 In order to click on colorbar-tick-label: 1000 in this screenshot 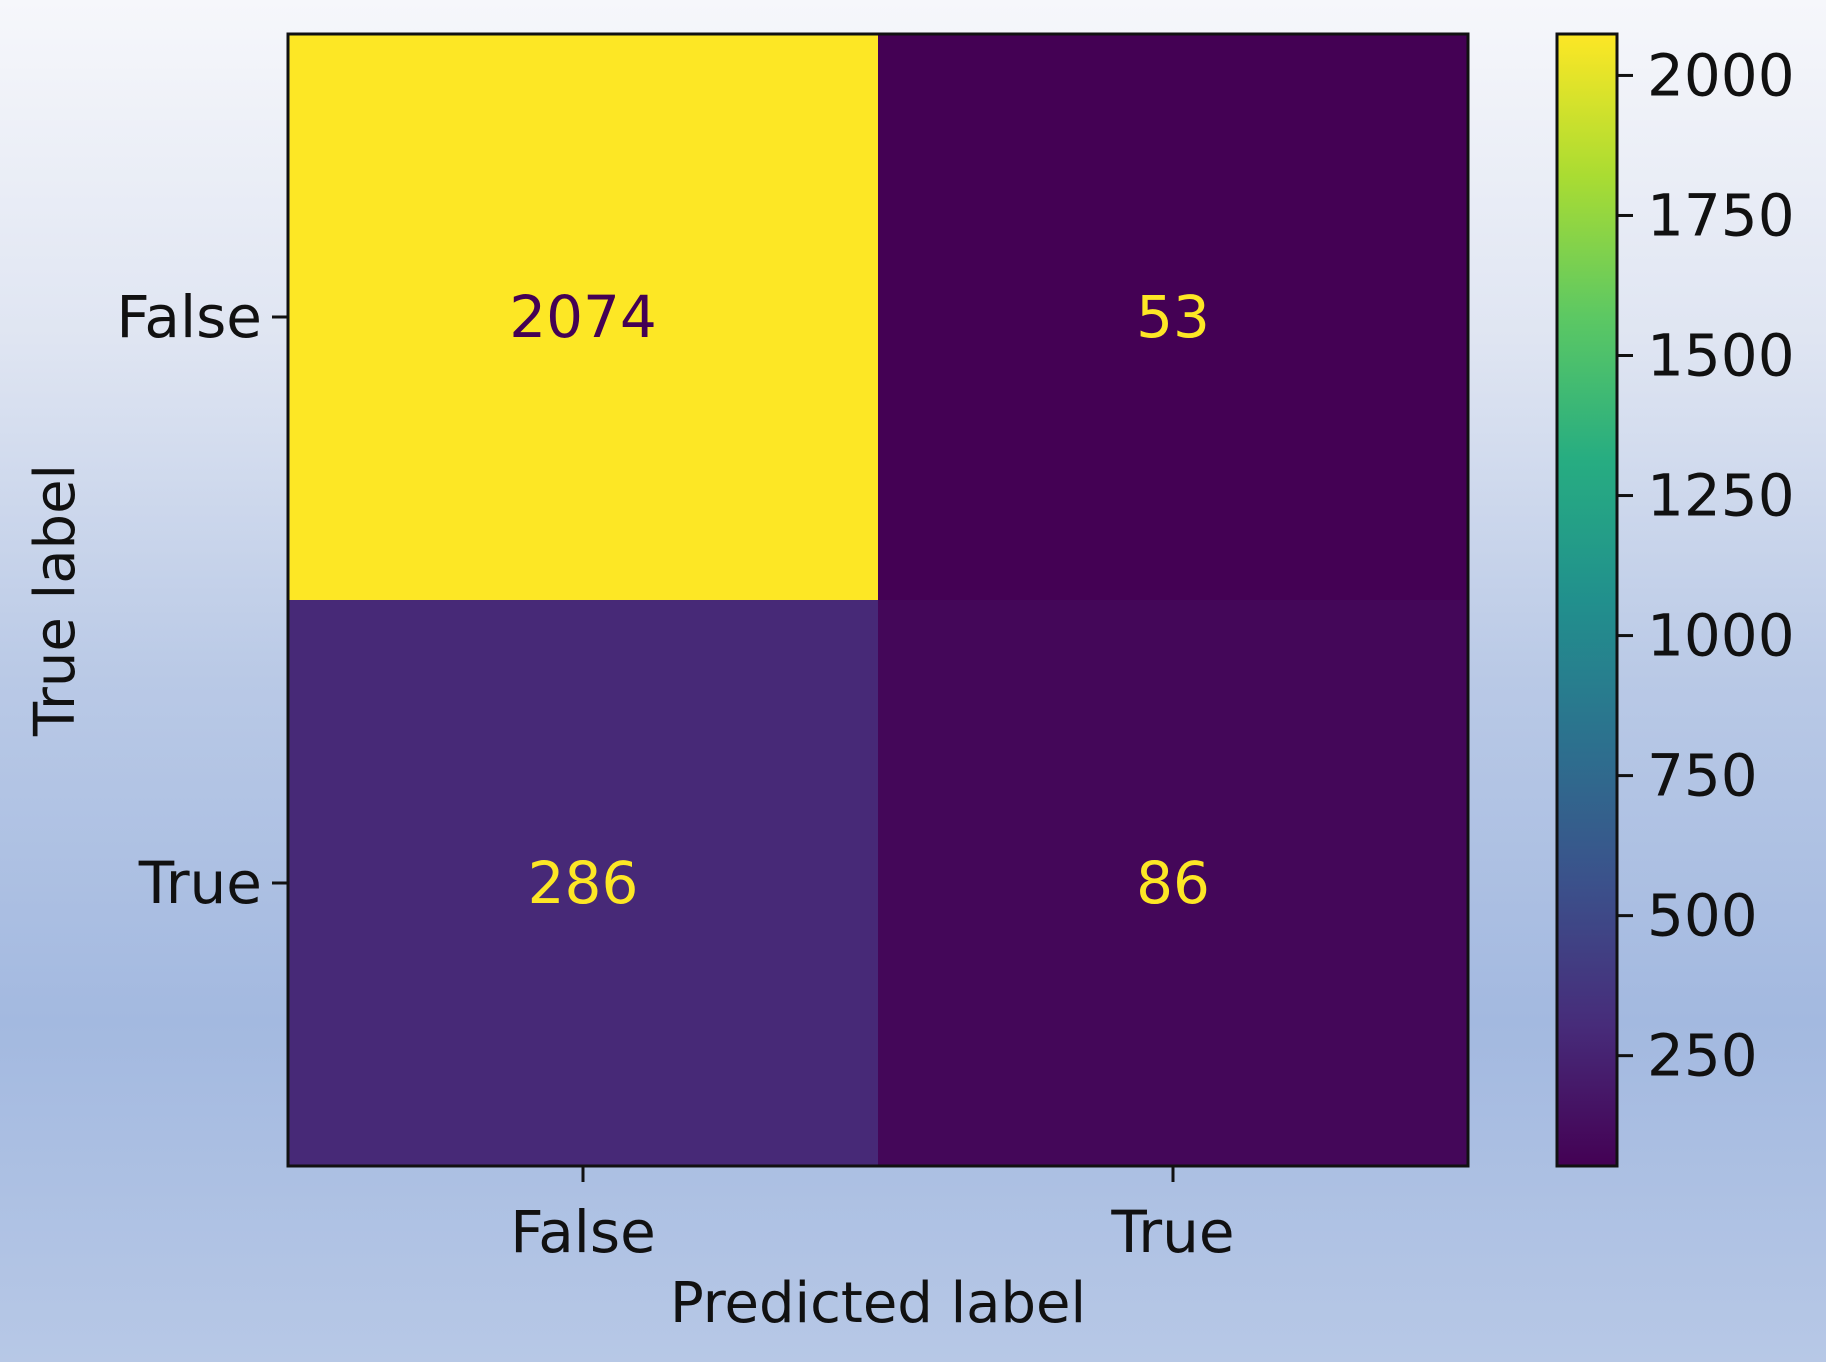, I will do `click(1721, 636)`.